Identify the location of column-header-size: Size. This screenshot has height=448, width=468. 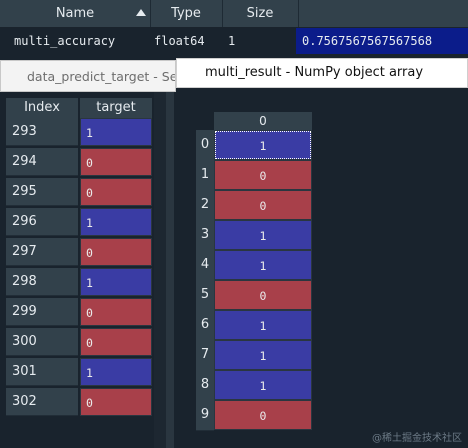
(260, 13).